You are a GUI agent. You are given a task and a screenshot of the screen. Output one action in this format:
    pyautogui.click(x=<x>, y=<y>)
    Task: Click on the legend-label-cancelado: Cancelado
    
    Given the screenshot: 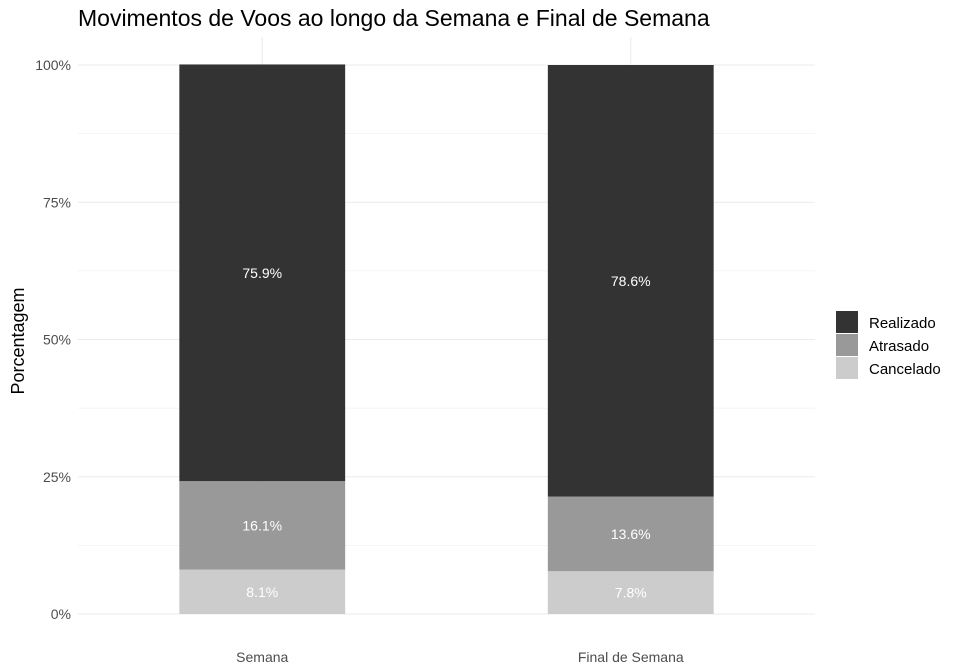 What is the action you would take?
    pyautogui.click(x=905, y=369)
    